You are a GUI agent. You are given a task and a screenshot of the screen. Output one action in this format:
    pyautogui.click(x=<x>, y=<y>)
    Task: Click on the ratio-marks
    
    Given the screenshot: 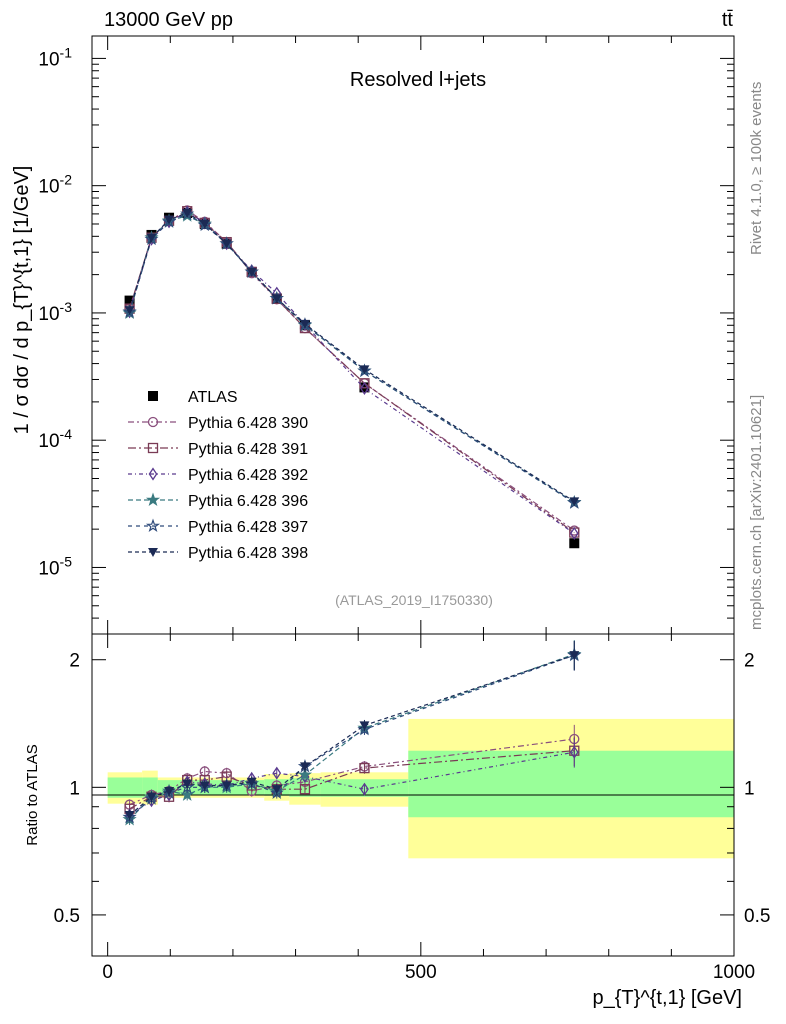 What is the action you would take?
    pyautogui.click(x=352, y=733)
    